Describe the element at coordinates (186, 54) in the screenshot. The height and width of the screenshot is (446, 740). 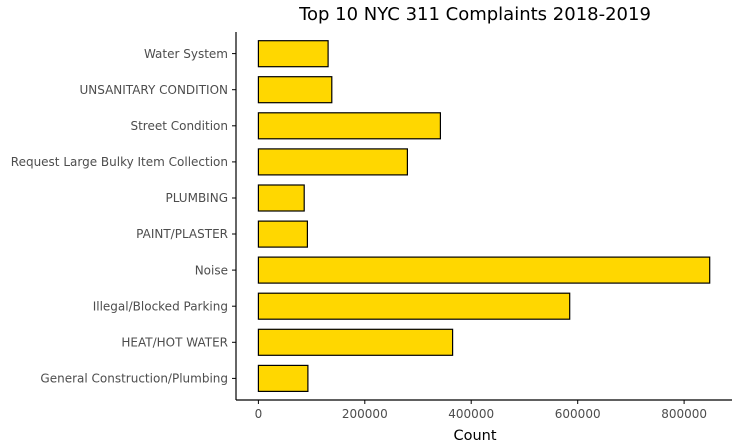
I see `y-tick-label: Water System` at that location.